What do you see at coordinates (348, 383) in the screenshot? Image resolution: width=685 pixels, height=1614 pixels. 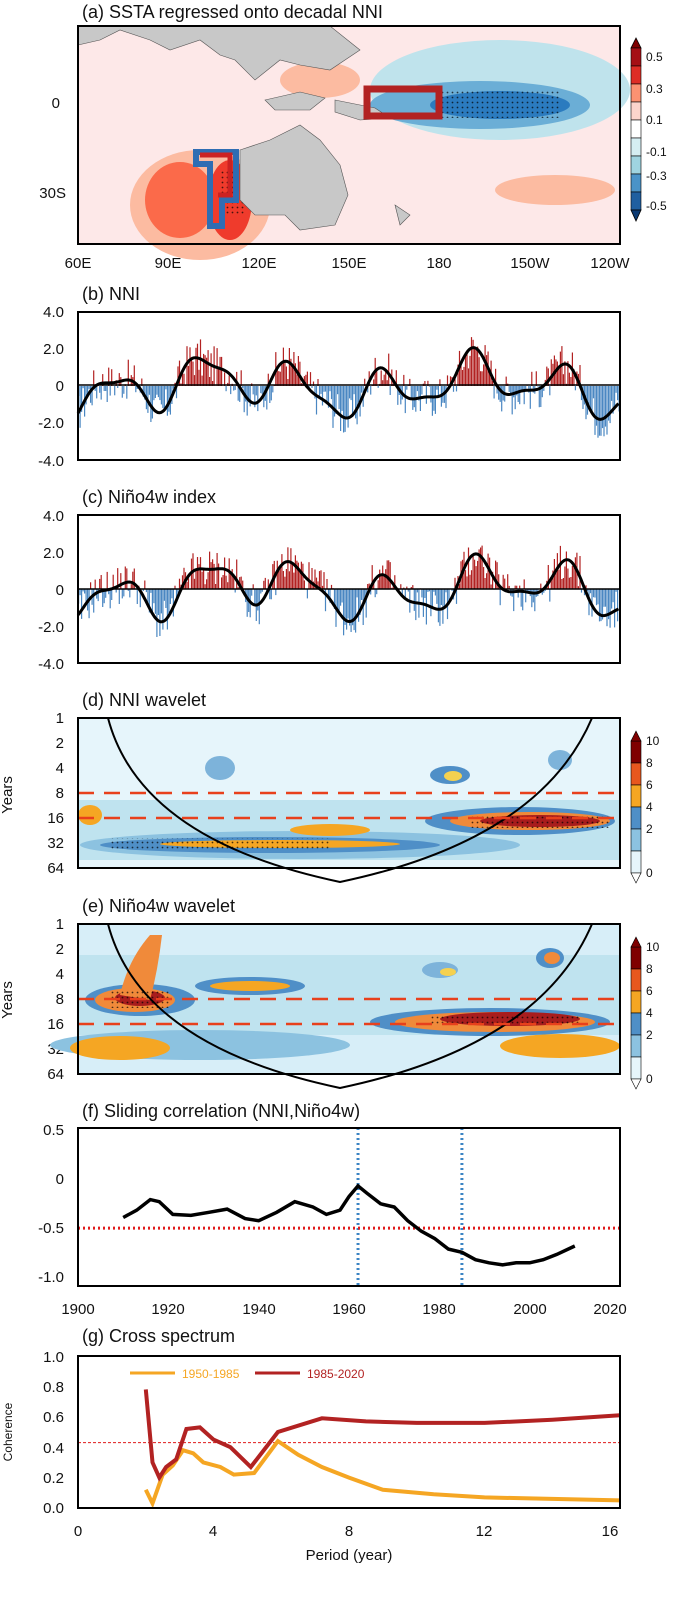 I see `panel-b-smoothed-curve` at bounding box center [348, 383].